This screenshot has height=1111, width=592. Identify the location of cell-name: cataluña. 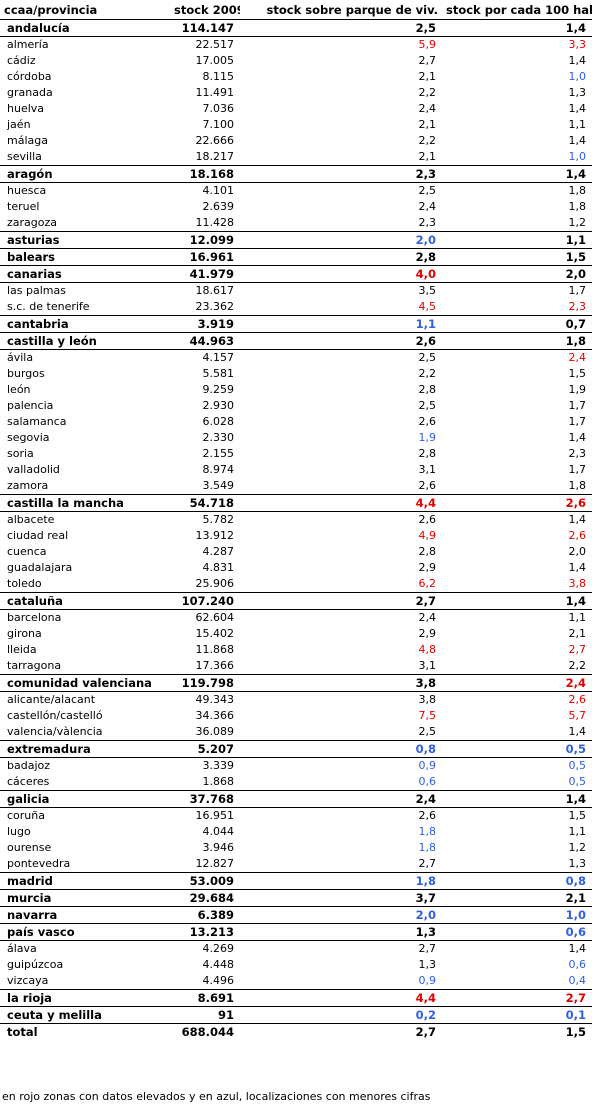
(85, 601).